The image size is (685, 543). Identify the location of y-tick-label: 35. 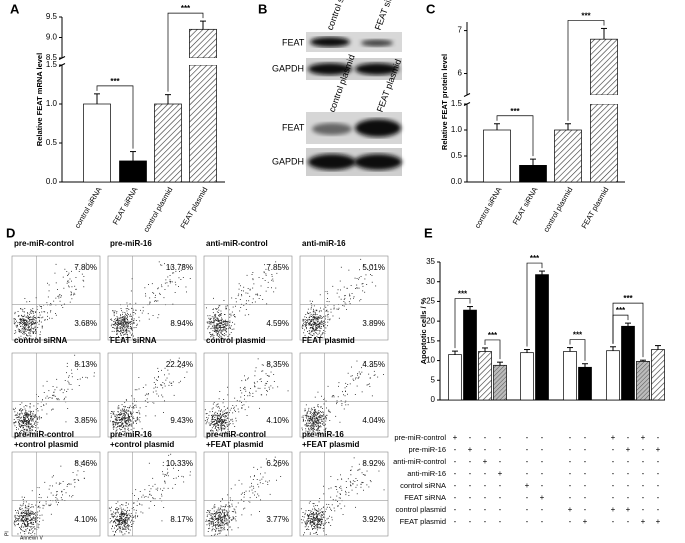
(430, 261).